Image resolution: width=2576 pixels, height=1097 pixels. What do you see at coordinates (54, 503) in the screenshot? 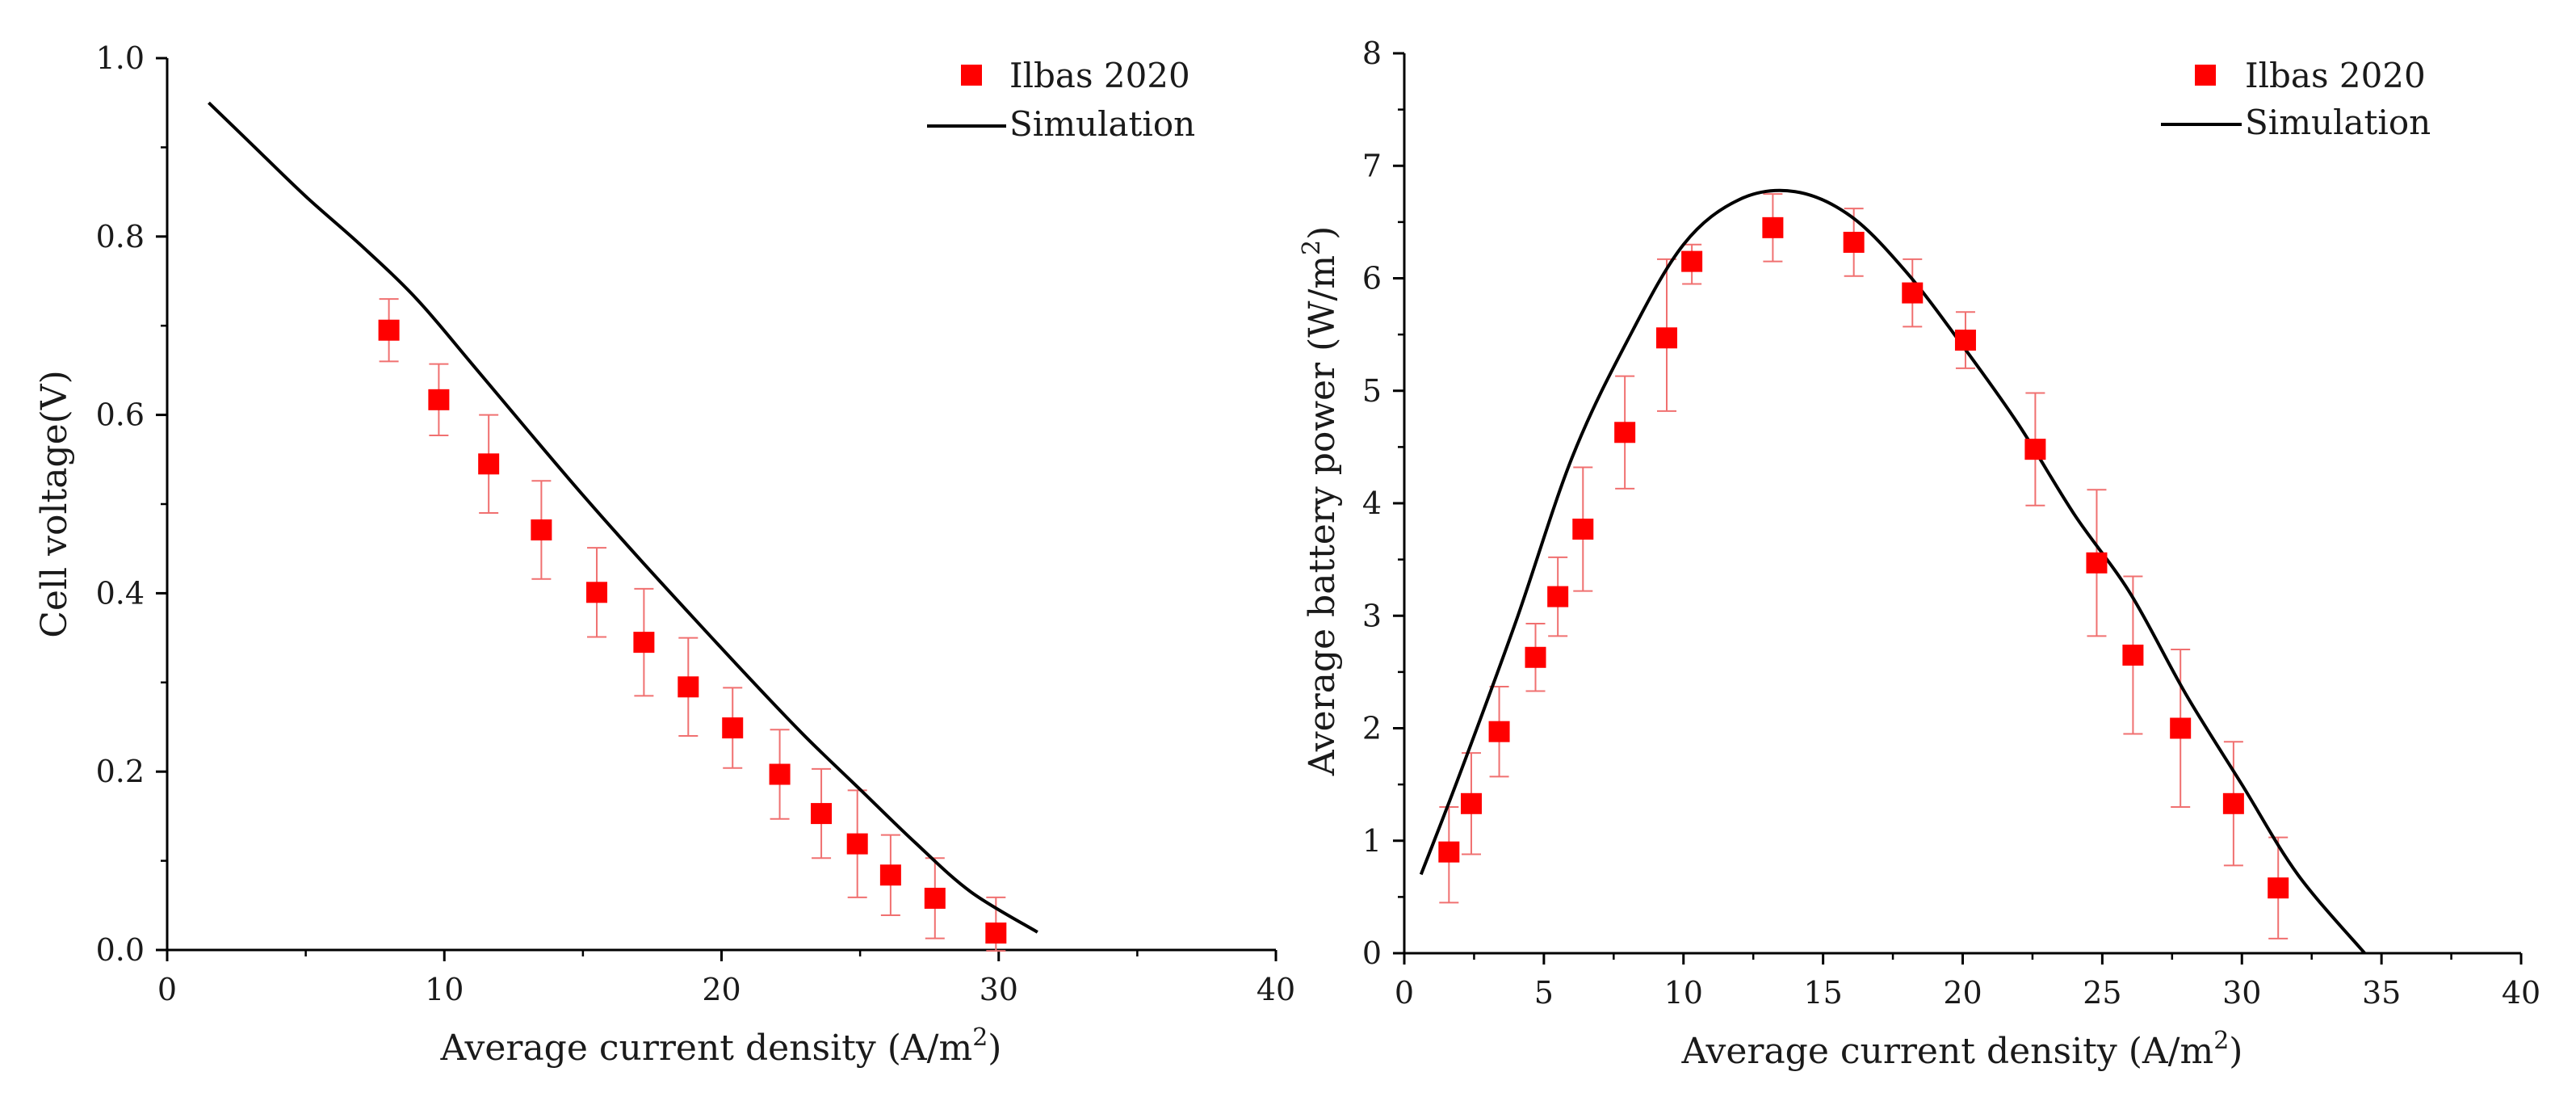
I see `voltage-chart-y-axis-label: Cell voltage(V)` at bounding box center [54, 503].